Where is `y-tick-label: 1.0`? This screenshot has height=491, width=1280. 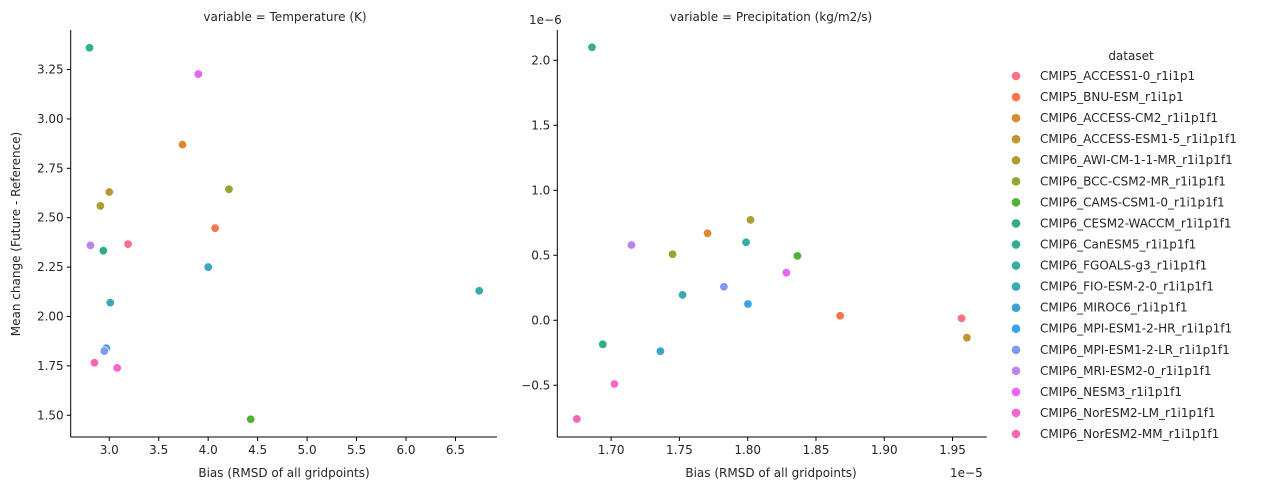 y-tick-label: 1.0 is located at coordinates (540, 190).